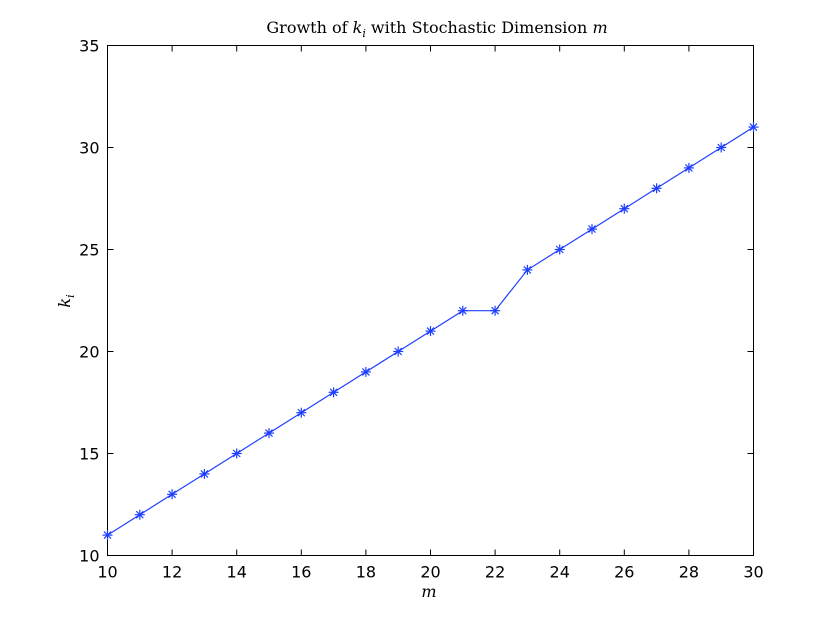 The height and width of the screenshot is (625, 830). I want to click on x-tick-label: 28, so click(689, 572).